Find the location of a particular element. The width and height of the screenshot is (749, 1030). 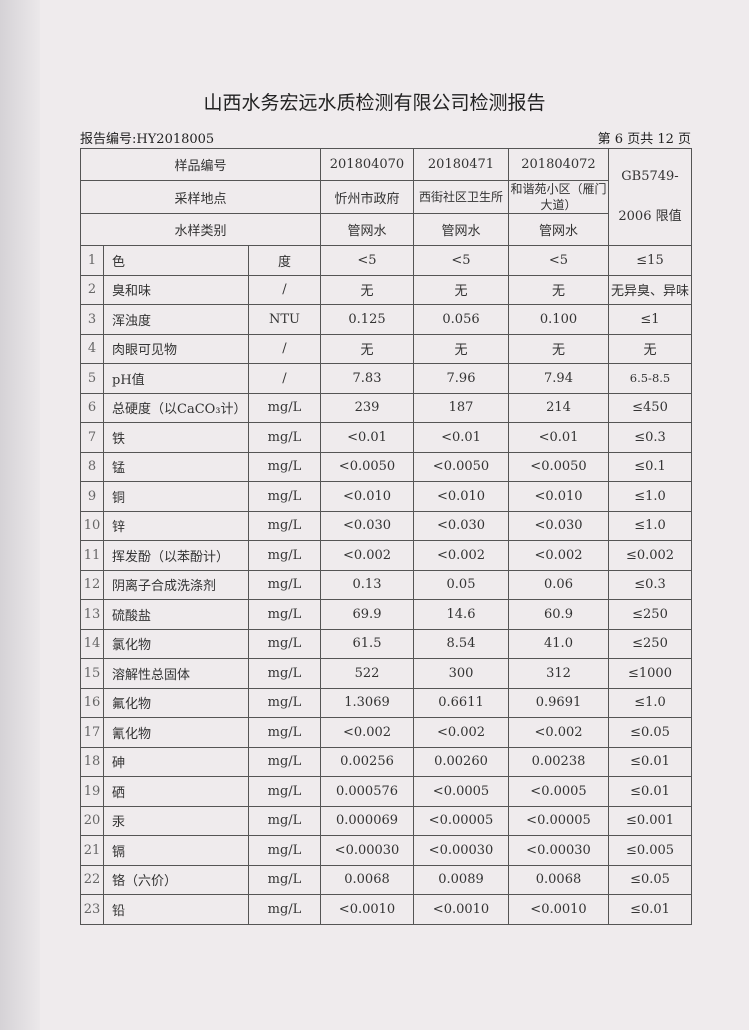

table-row: 16 氟化物 mg/L 1.3069 0.6611 0.9691 ≤1.0 is located at coordinates (386, 702).